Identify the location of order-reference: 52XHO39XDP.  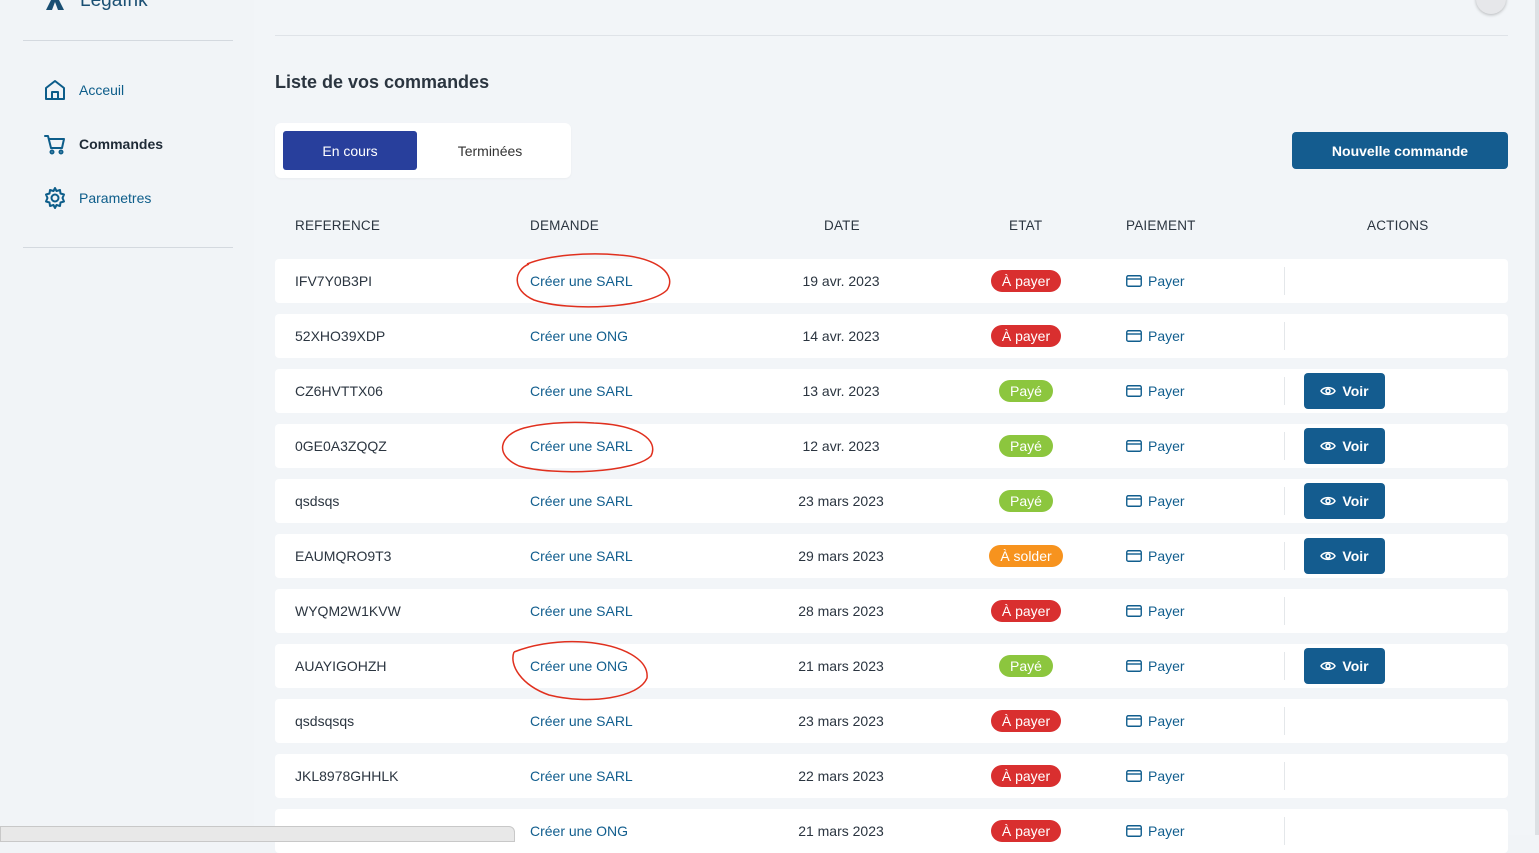
(340, 336).